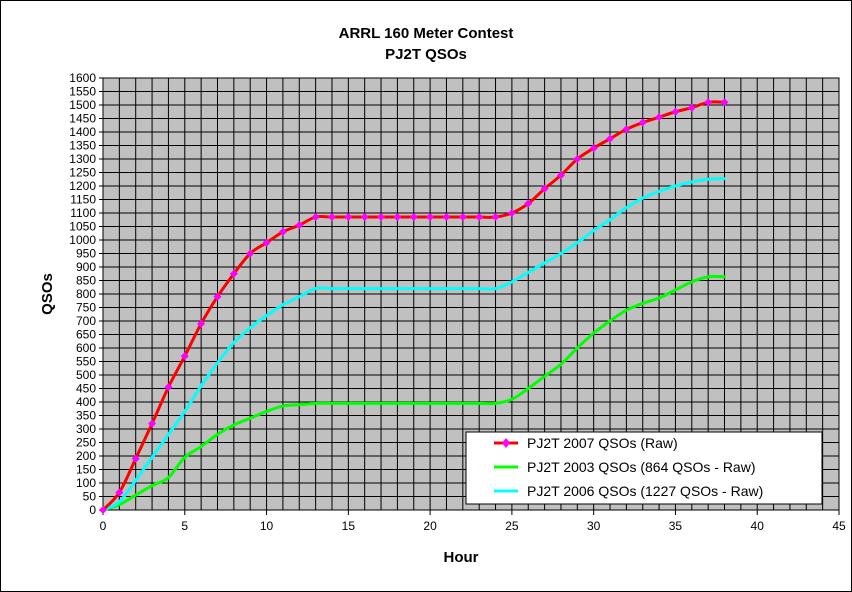 This screenshot has height=592, width=852. What do you see at coordinates (506, 443) in the screenshot?
I see `legend-marker-2007` at bounding box center [506, 443].